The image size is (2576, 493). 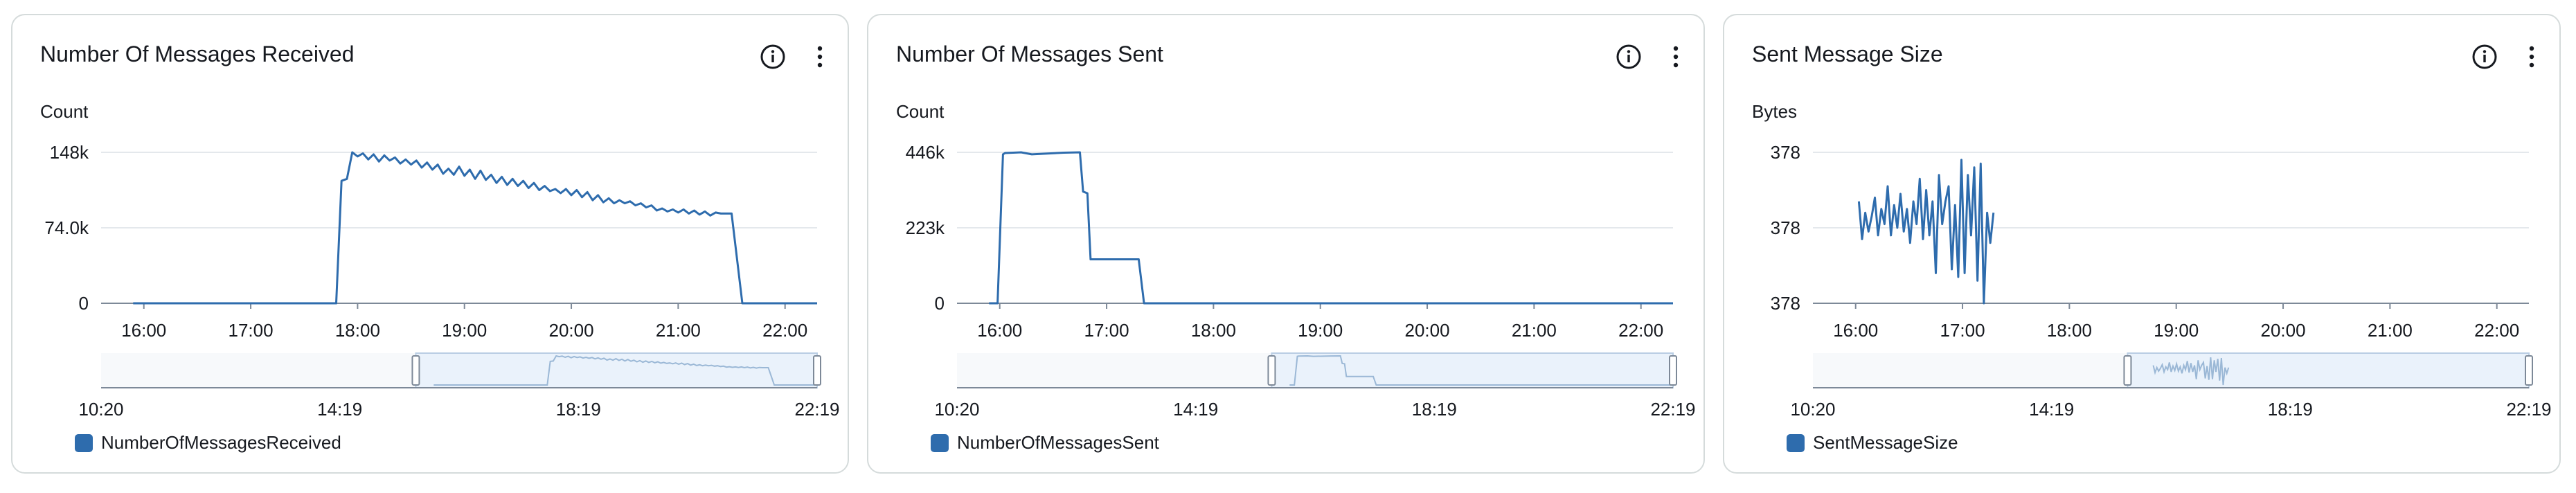 I want to click on widget-title: Sent Message Size, so click(x=1847, y=54).